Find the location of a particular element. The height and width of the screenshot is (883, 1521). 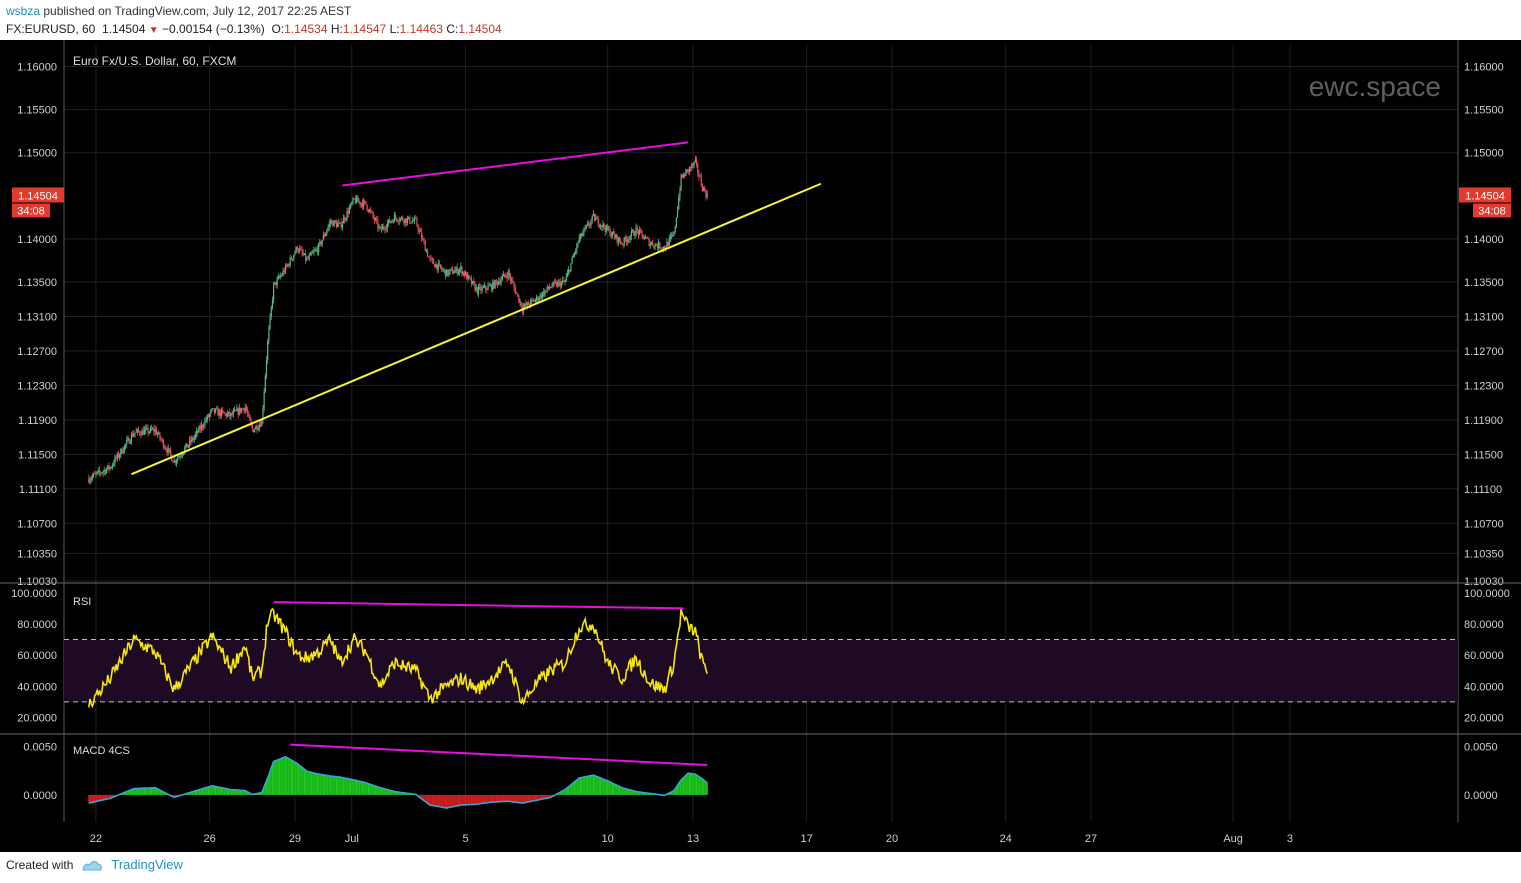

time-tick-label: 10 is located at coordinates (608, 839).